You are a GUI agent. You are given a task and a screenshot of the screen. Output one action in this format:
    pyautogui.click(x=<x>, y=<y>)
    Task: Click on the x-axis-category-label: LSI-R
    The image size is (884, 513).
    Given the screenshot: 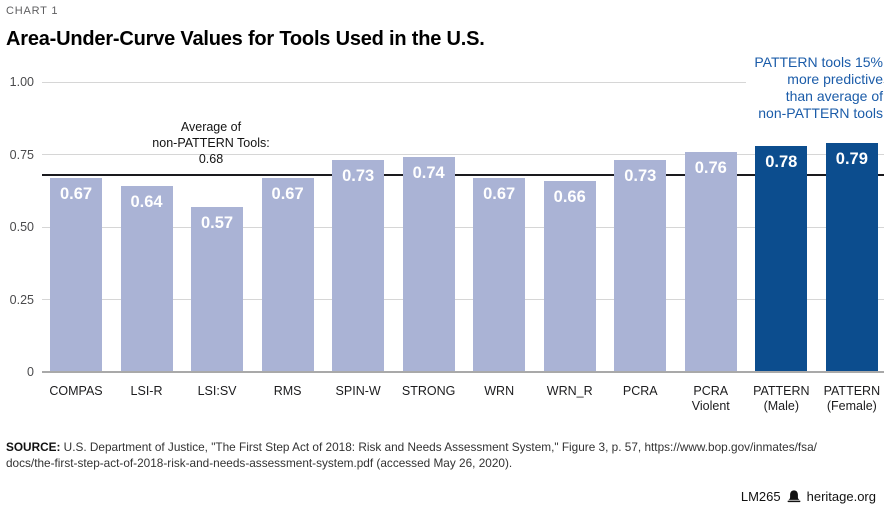 What is the action you would take?
    pyautogui.click(x=146, y=391)
    